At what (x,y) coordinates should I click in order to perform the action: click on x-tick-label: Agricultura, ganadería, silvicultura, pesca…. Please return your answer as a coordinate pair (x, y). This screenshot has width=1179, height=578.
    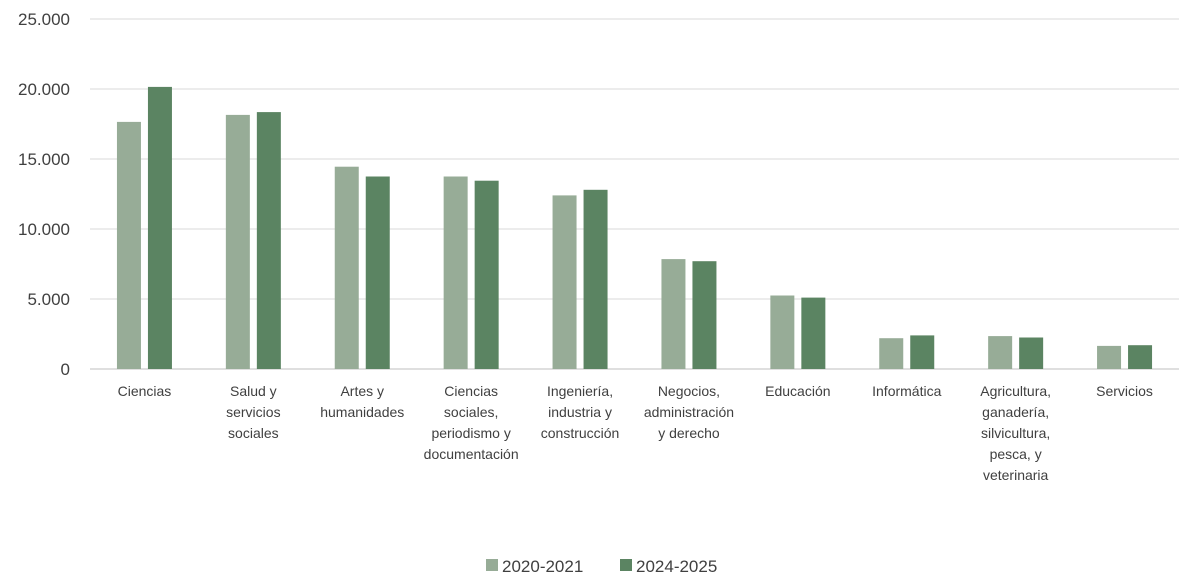
    Looking at the image, I should click on (1015, 433).